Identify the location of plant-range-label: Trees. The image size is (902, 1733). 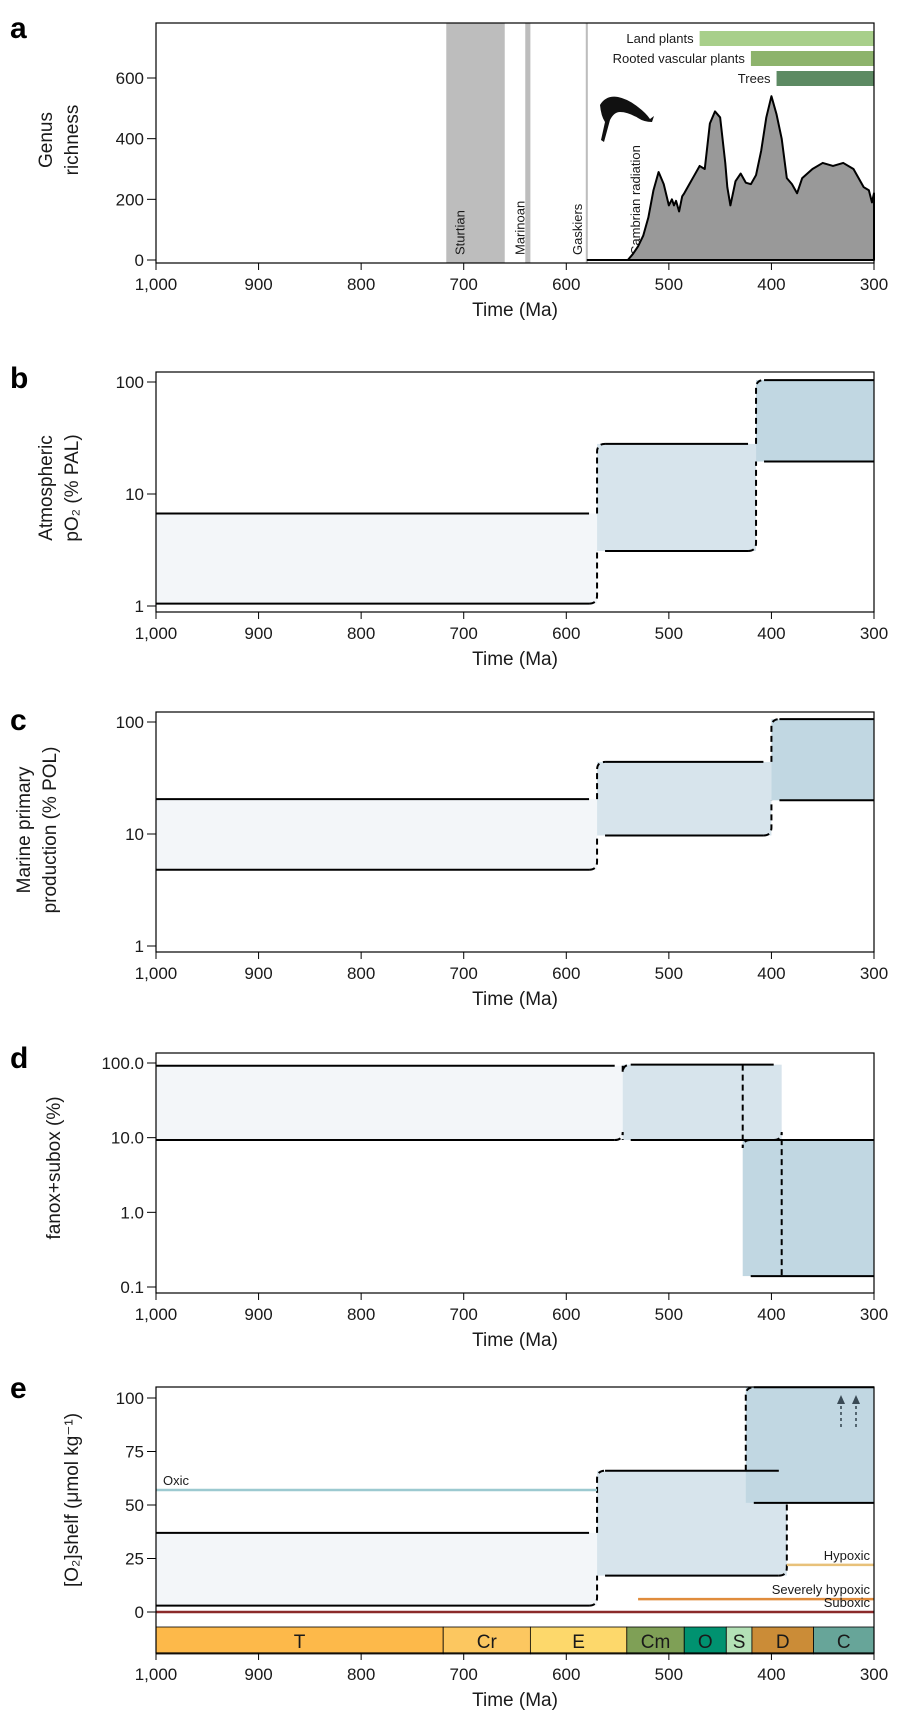
(754, 78).